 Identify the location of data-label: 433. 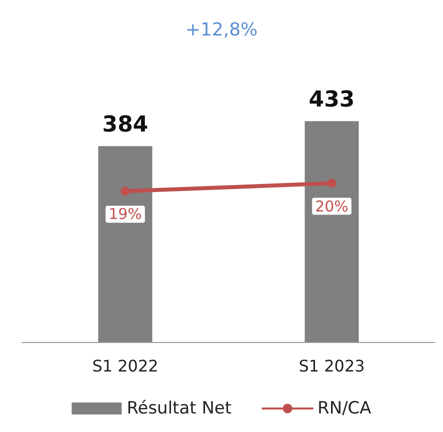
(331, 100).